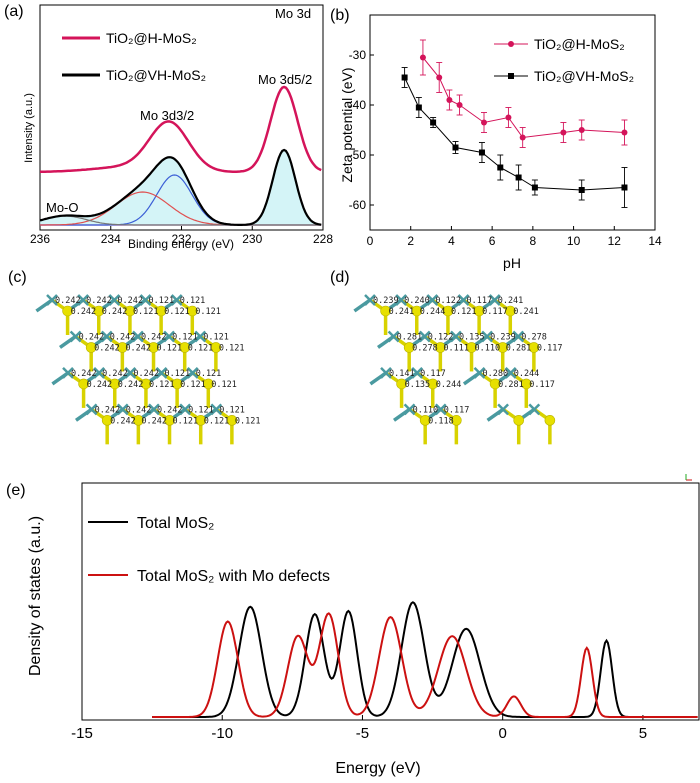  Describe the element at coordinates (358, 205) in the screenshot. I see `b-ytick-label: -60` at that location.